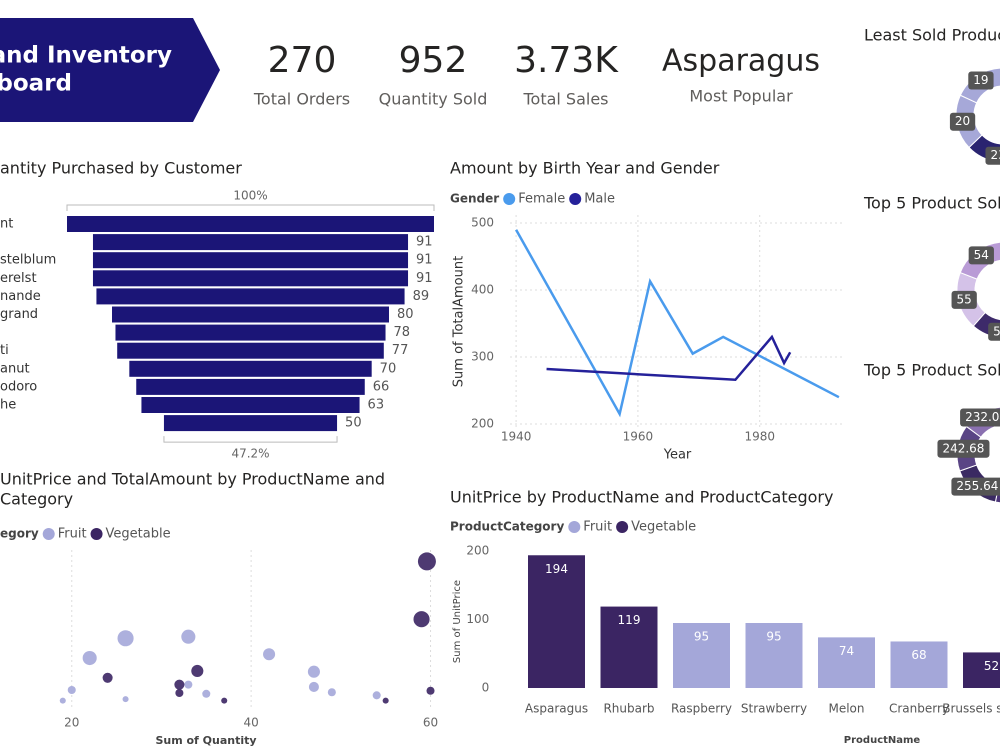 This screenshot has width=1000, height=750. Describe the element at coordinates (6, 224) in the screenshot. I see `category-label: nt` at that location.